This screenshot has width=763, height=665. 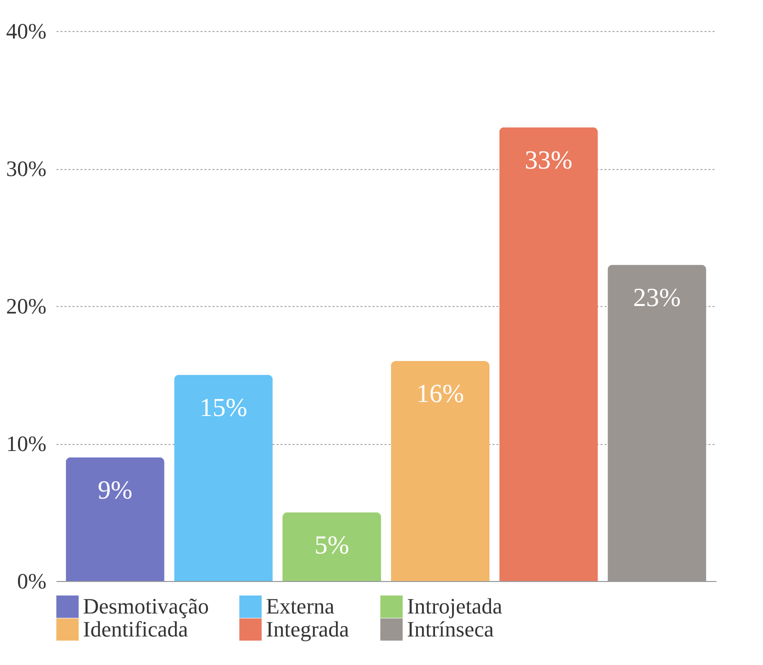 What do you see at coordinates (455, 606) in the screenshot?
I see `legend-label: Introjetada` at bounding box center [455, 606].